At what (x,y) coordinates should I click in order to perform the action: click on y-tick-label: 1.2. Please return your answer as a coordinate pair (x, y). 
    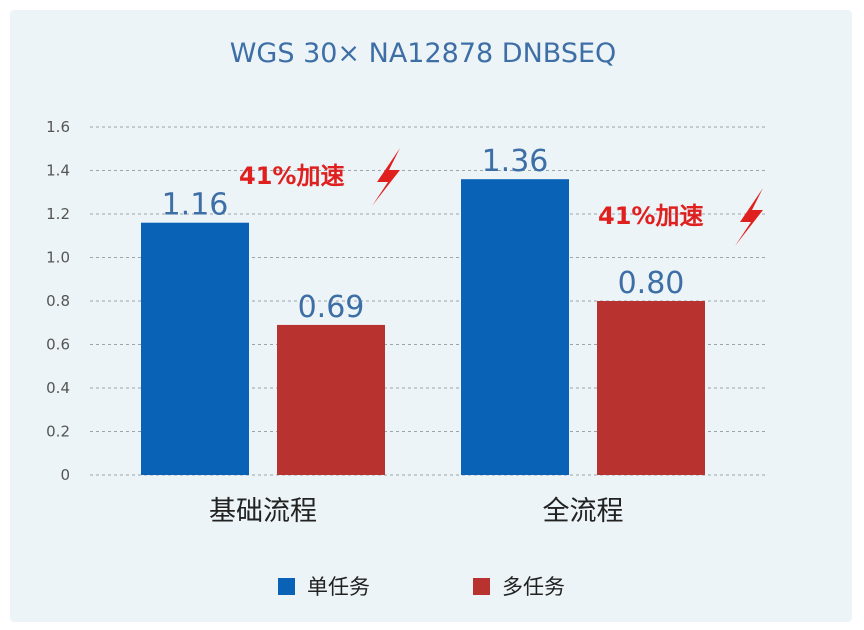
    Looking at the image, I should click on (58, 214).